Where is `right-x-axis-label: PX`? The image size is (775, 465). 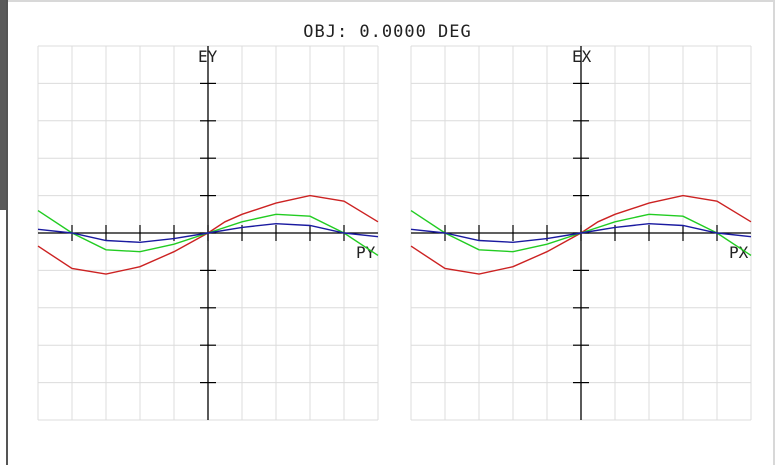 right-x-axis-label: PX is located at coordinates (739, 252).